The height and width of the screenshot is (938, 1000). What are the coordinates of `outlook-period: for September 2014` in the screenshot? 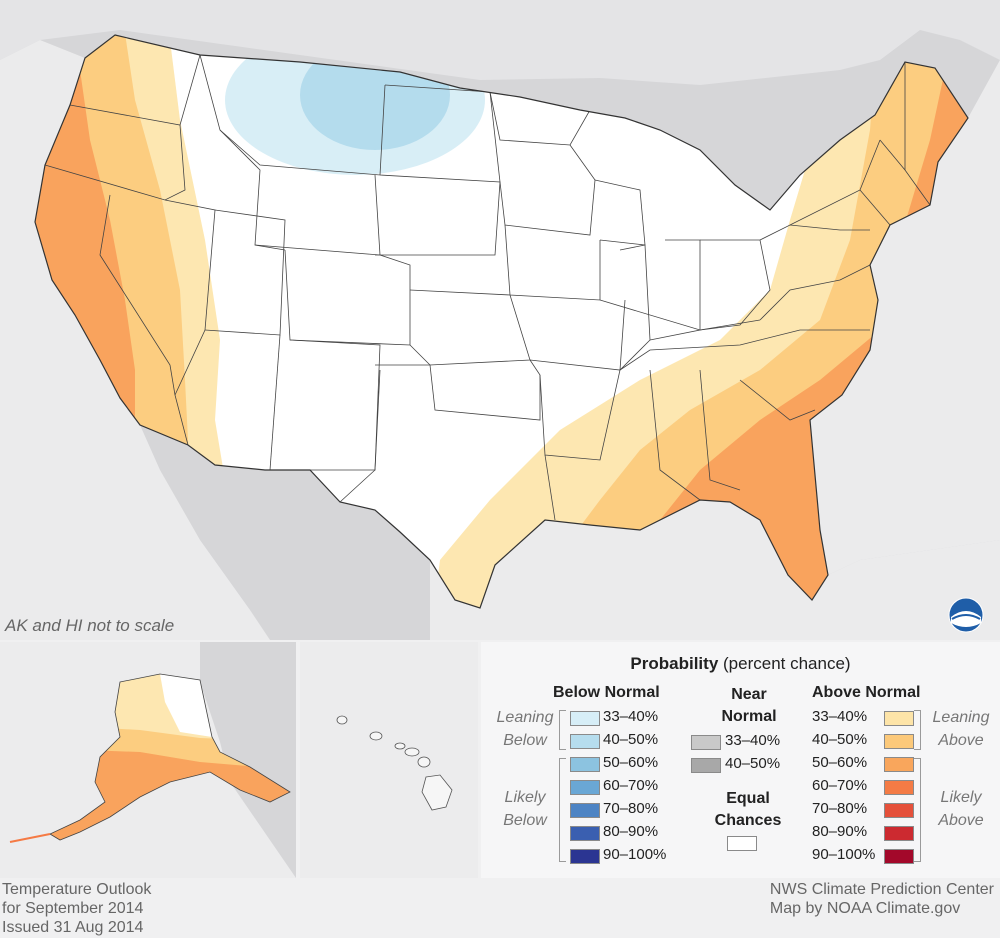 It's located at (73, 908).